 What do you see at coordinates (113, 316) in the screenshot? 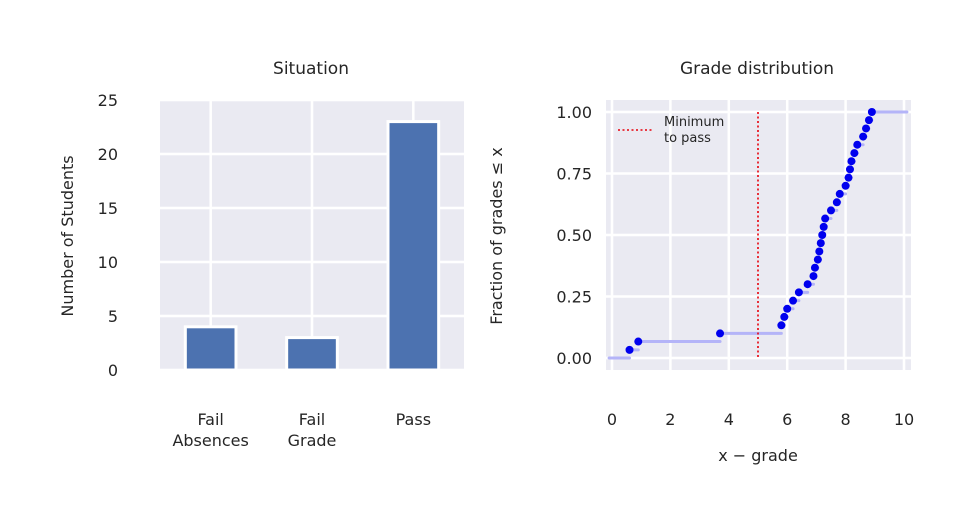
I see `situation-y-tick-label: 5` at bounding box center [113, 316].